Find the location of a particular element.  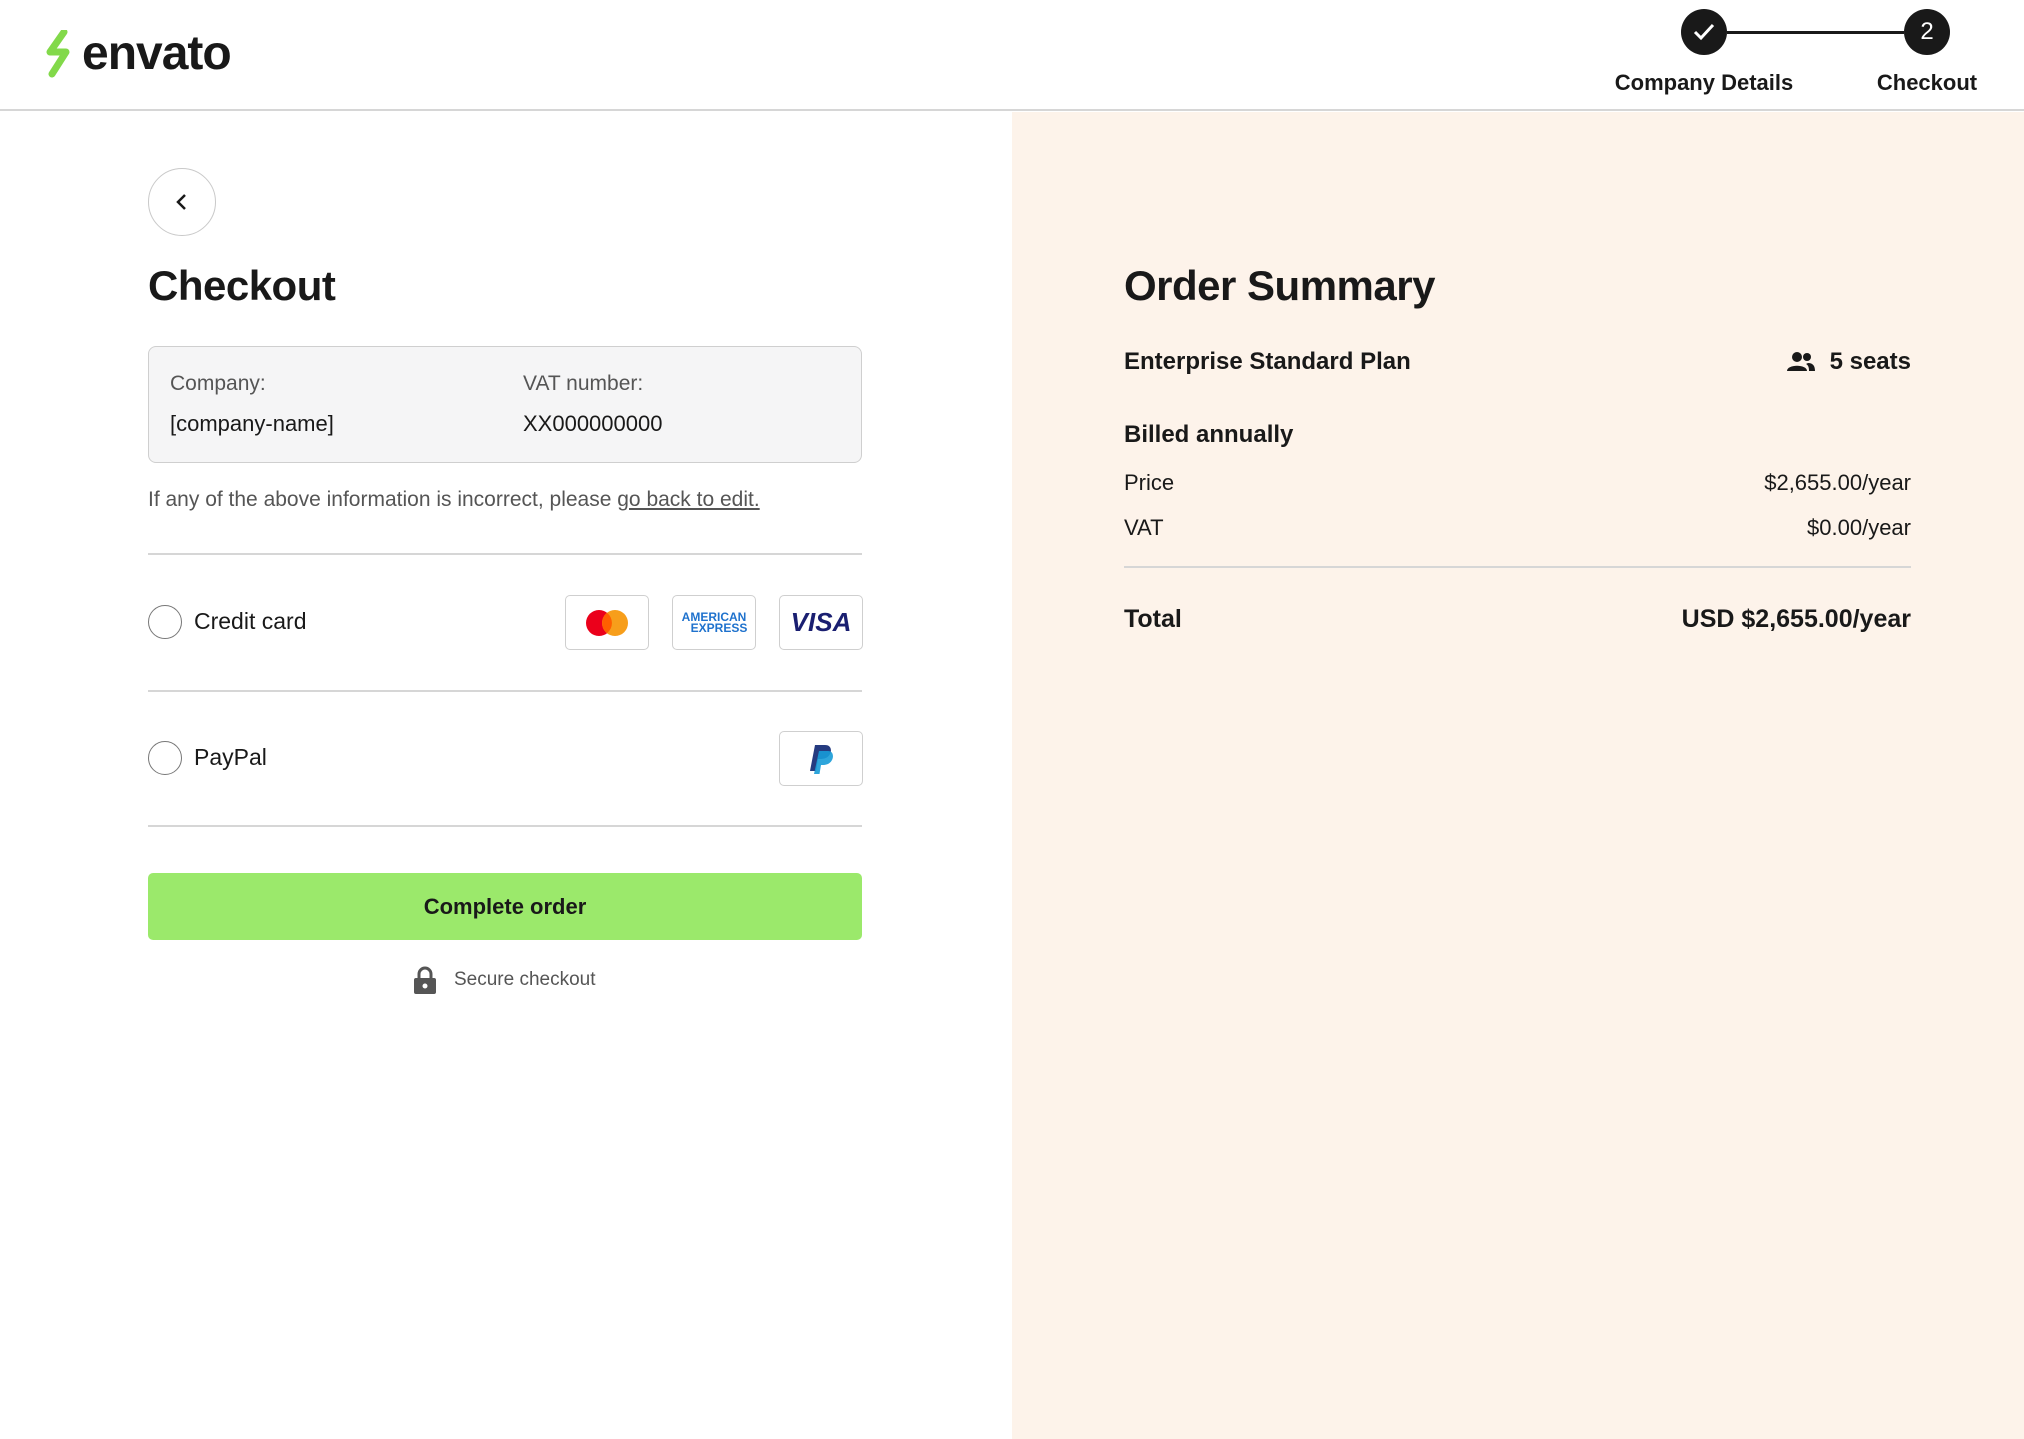

billing-period: Billed annually is located at coordinates (1209, 434).